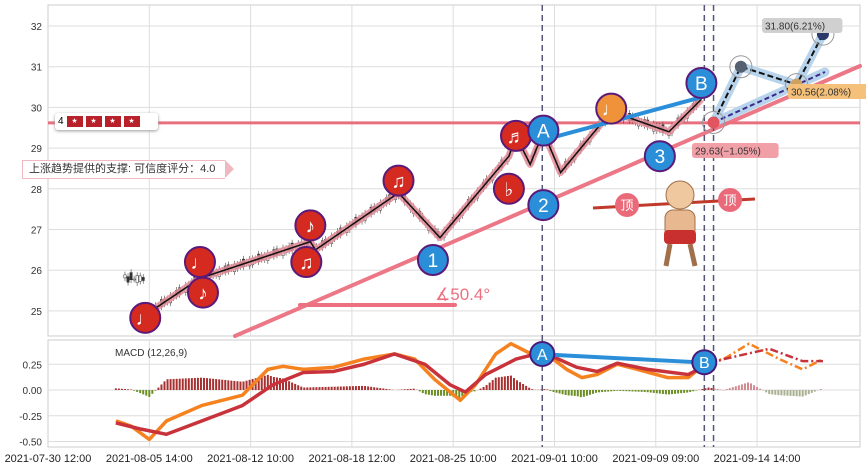 Image resolution: width=866 pixels, height=471 pixels. What do you see at coordinates (554, 459) in the screenshot?
I see `x-tick-label: 2021-09-01 10:00` at bounding box center [554, 459].